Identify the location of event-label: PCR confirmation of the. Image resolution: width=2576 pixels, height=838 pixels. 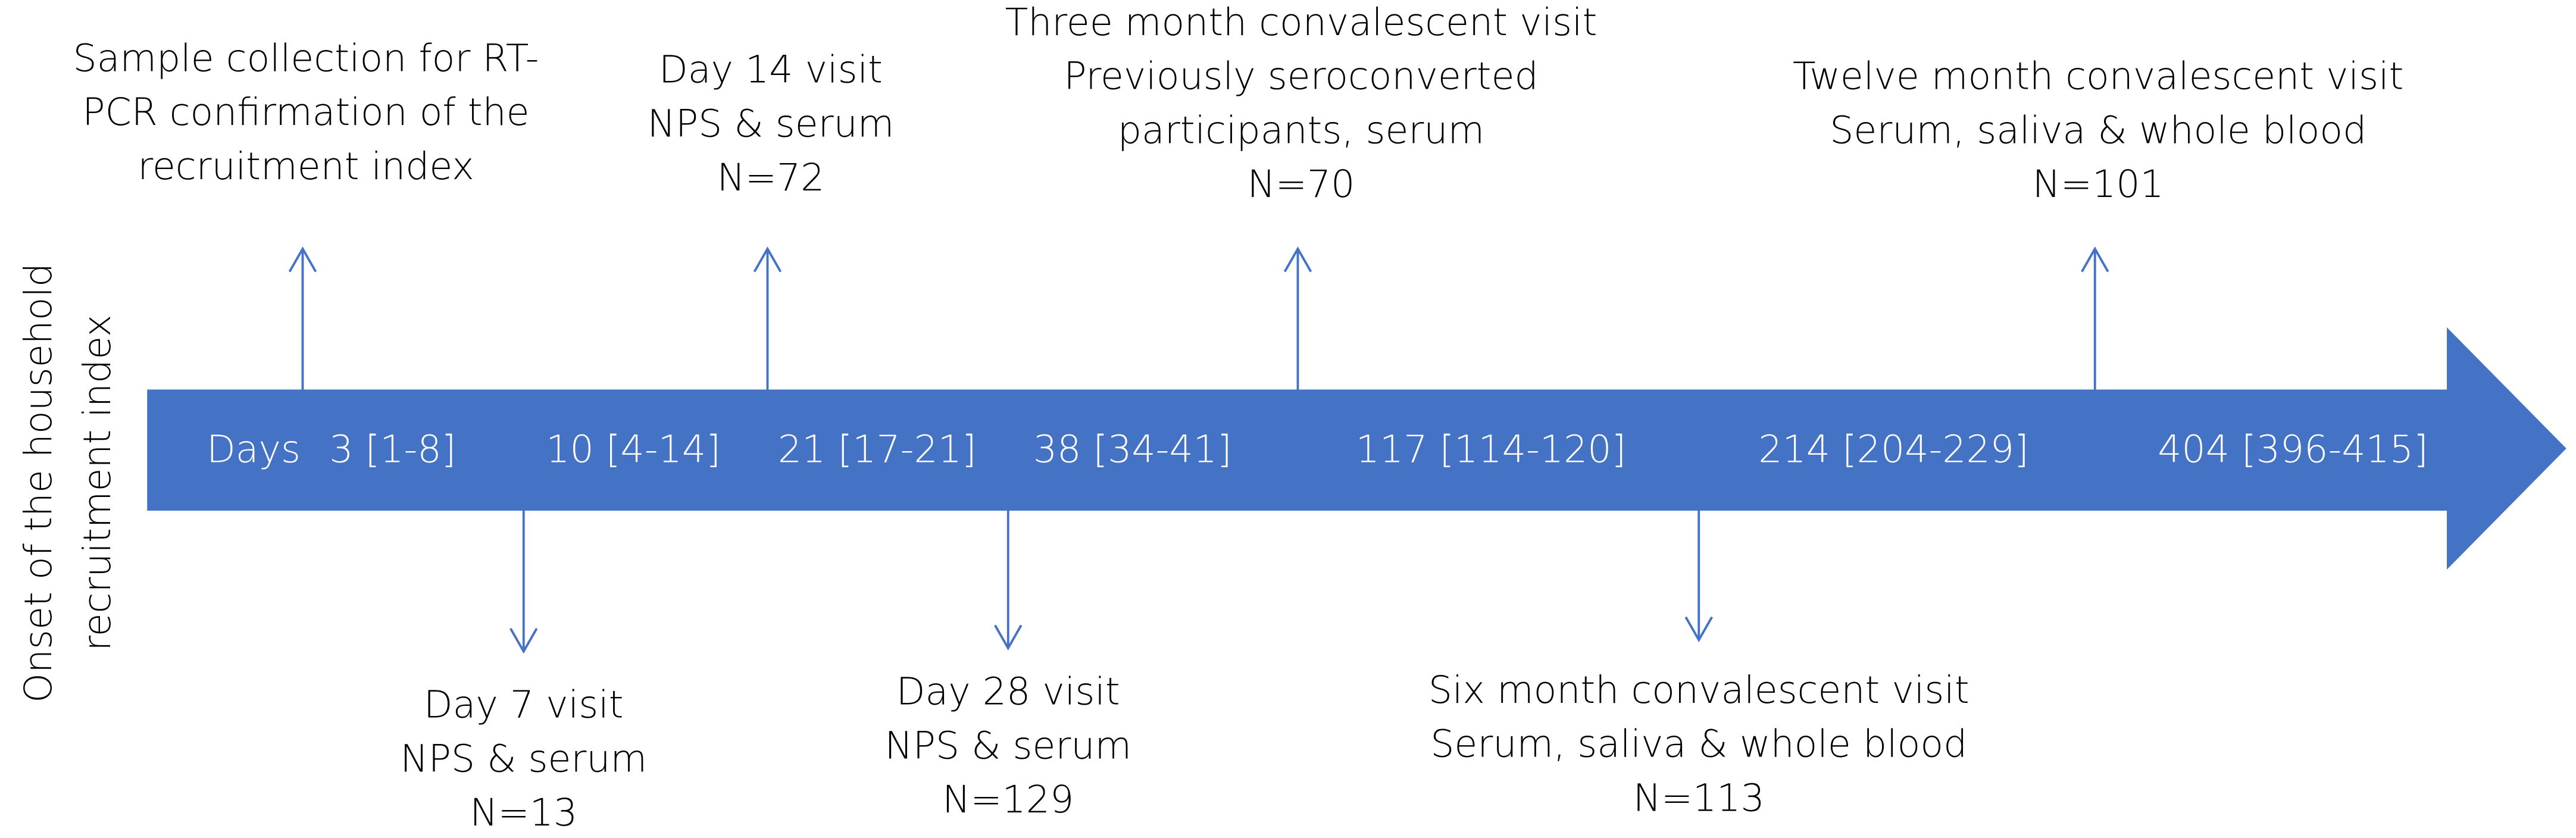
(305, 112).